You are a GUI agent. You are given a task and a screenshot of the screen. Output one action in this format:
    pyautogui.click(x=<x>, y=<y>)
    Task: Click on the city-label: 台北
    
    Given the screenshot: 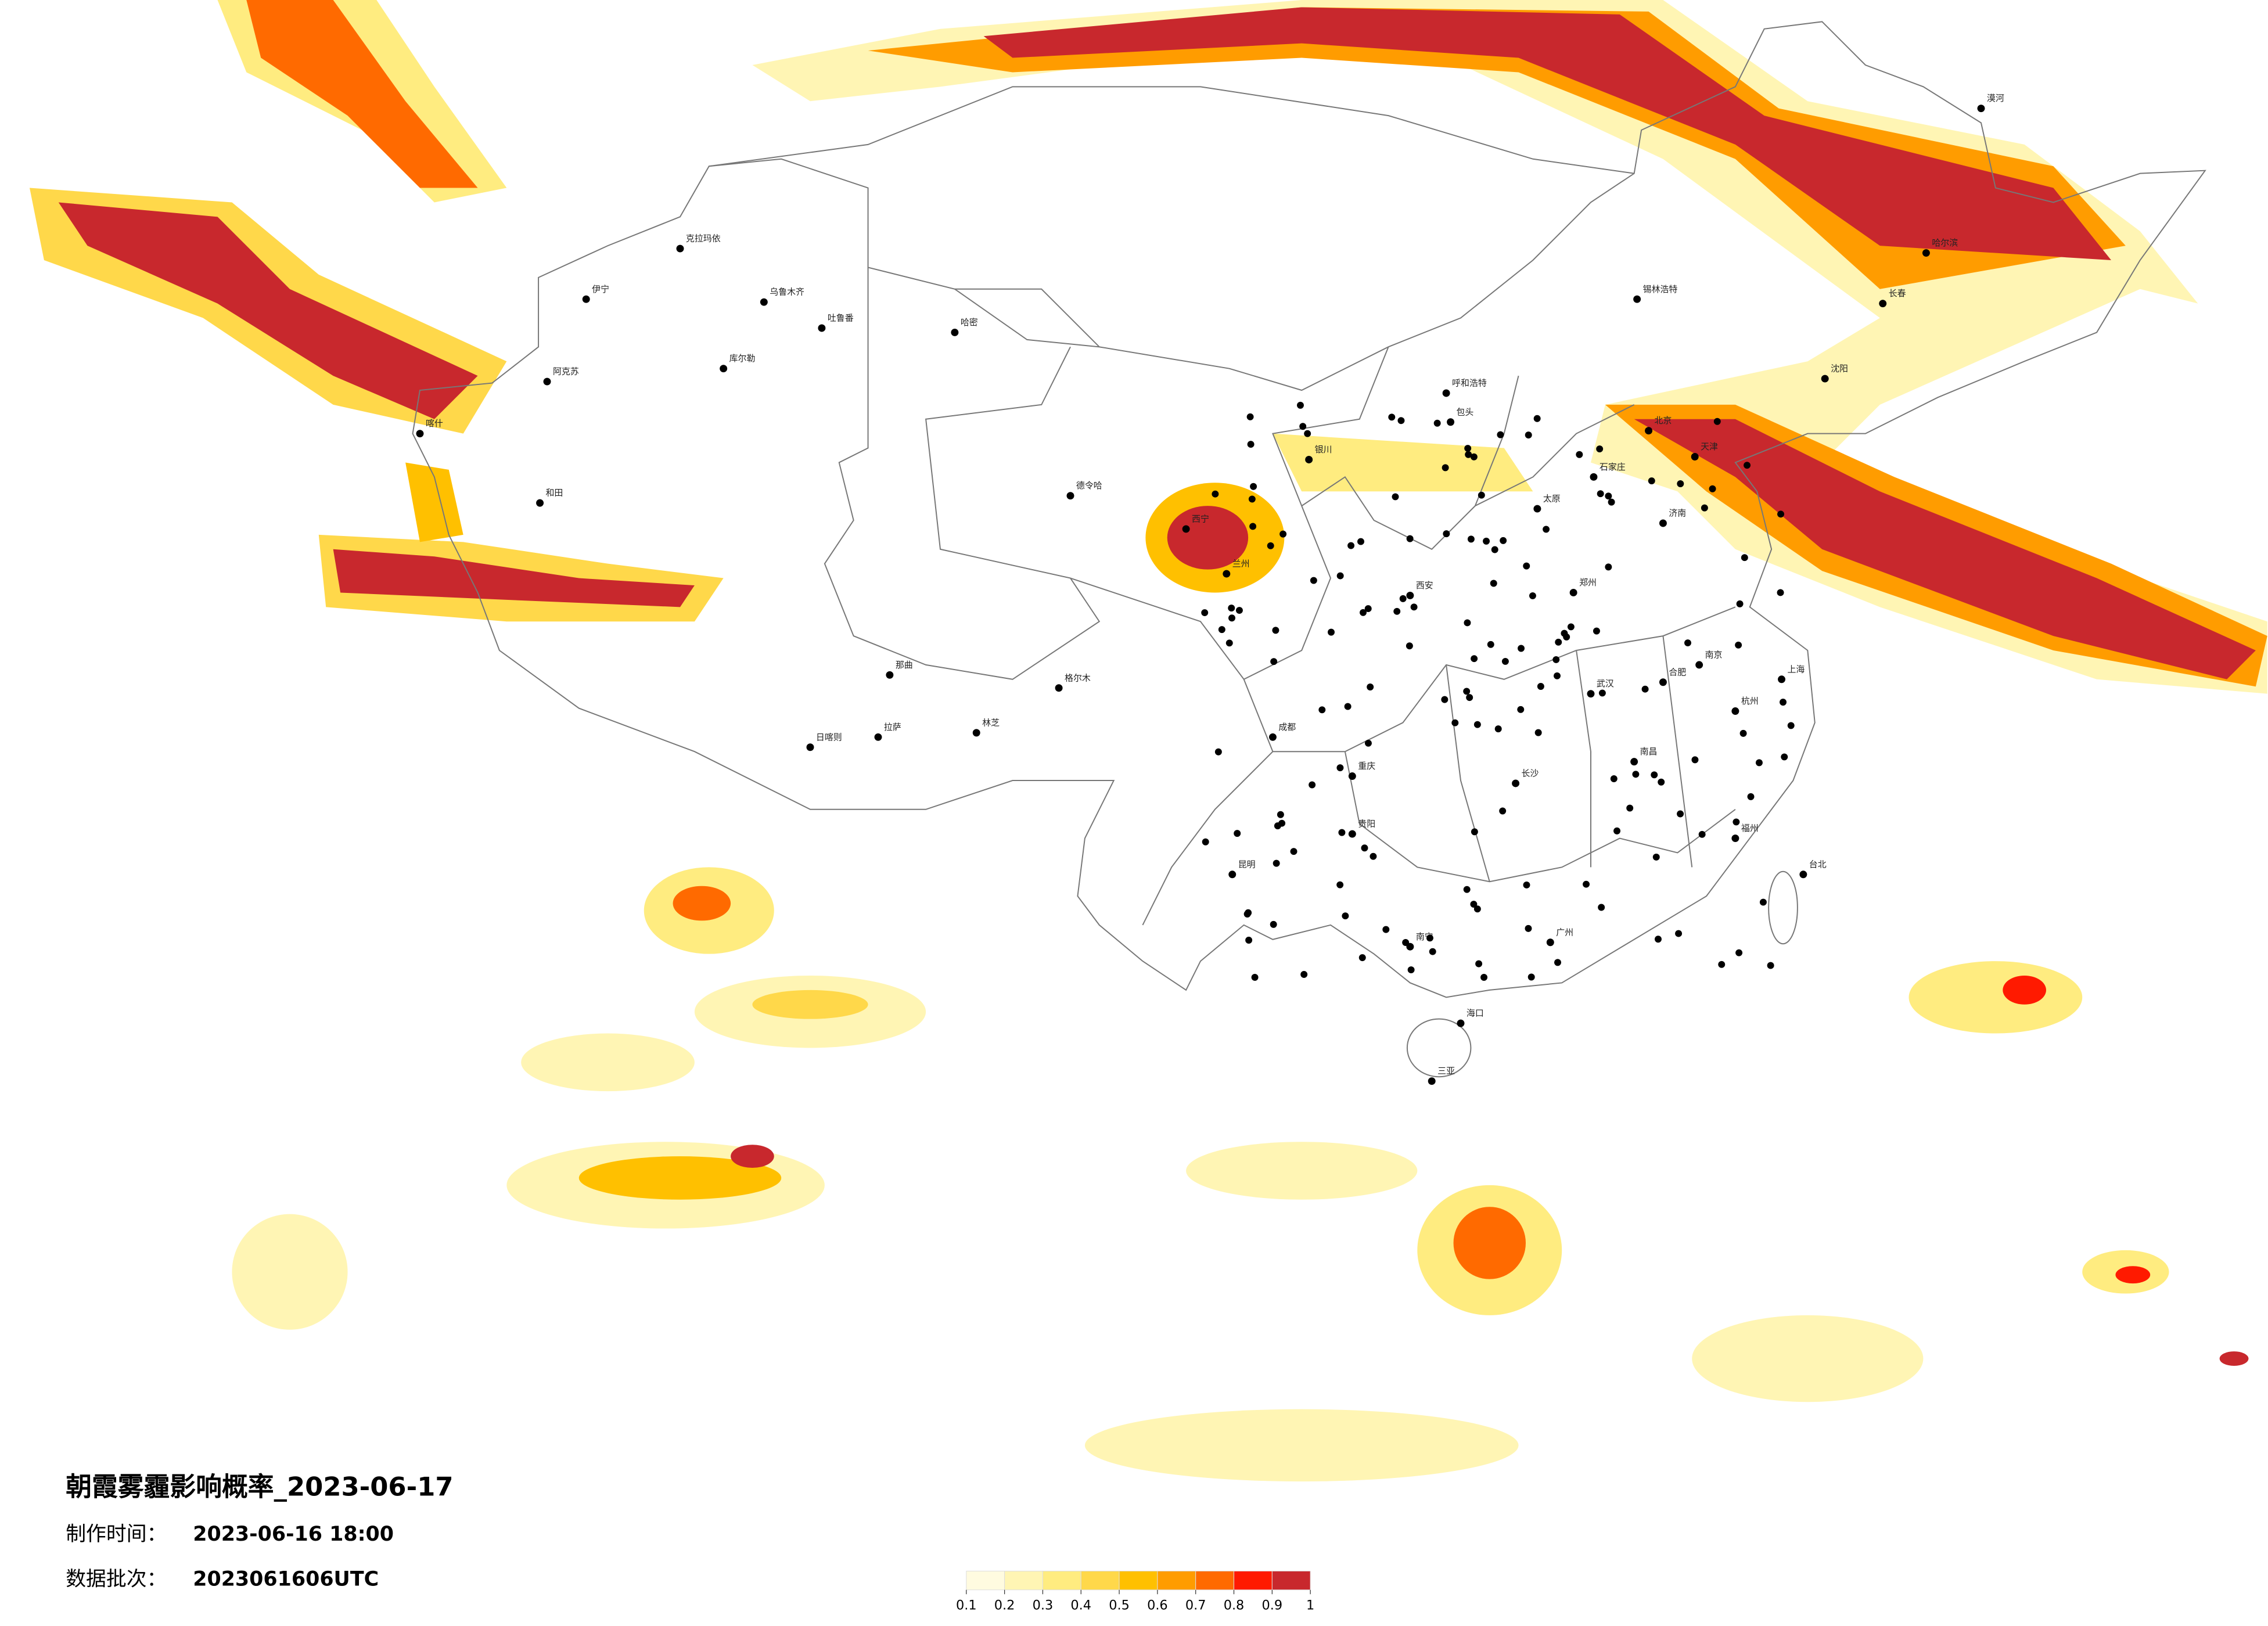 What is the action you would take?
    pyautogui.click(x=1818, y=864)
    